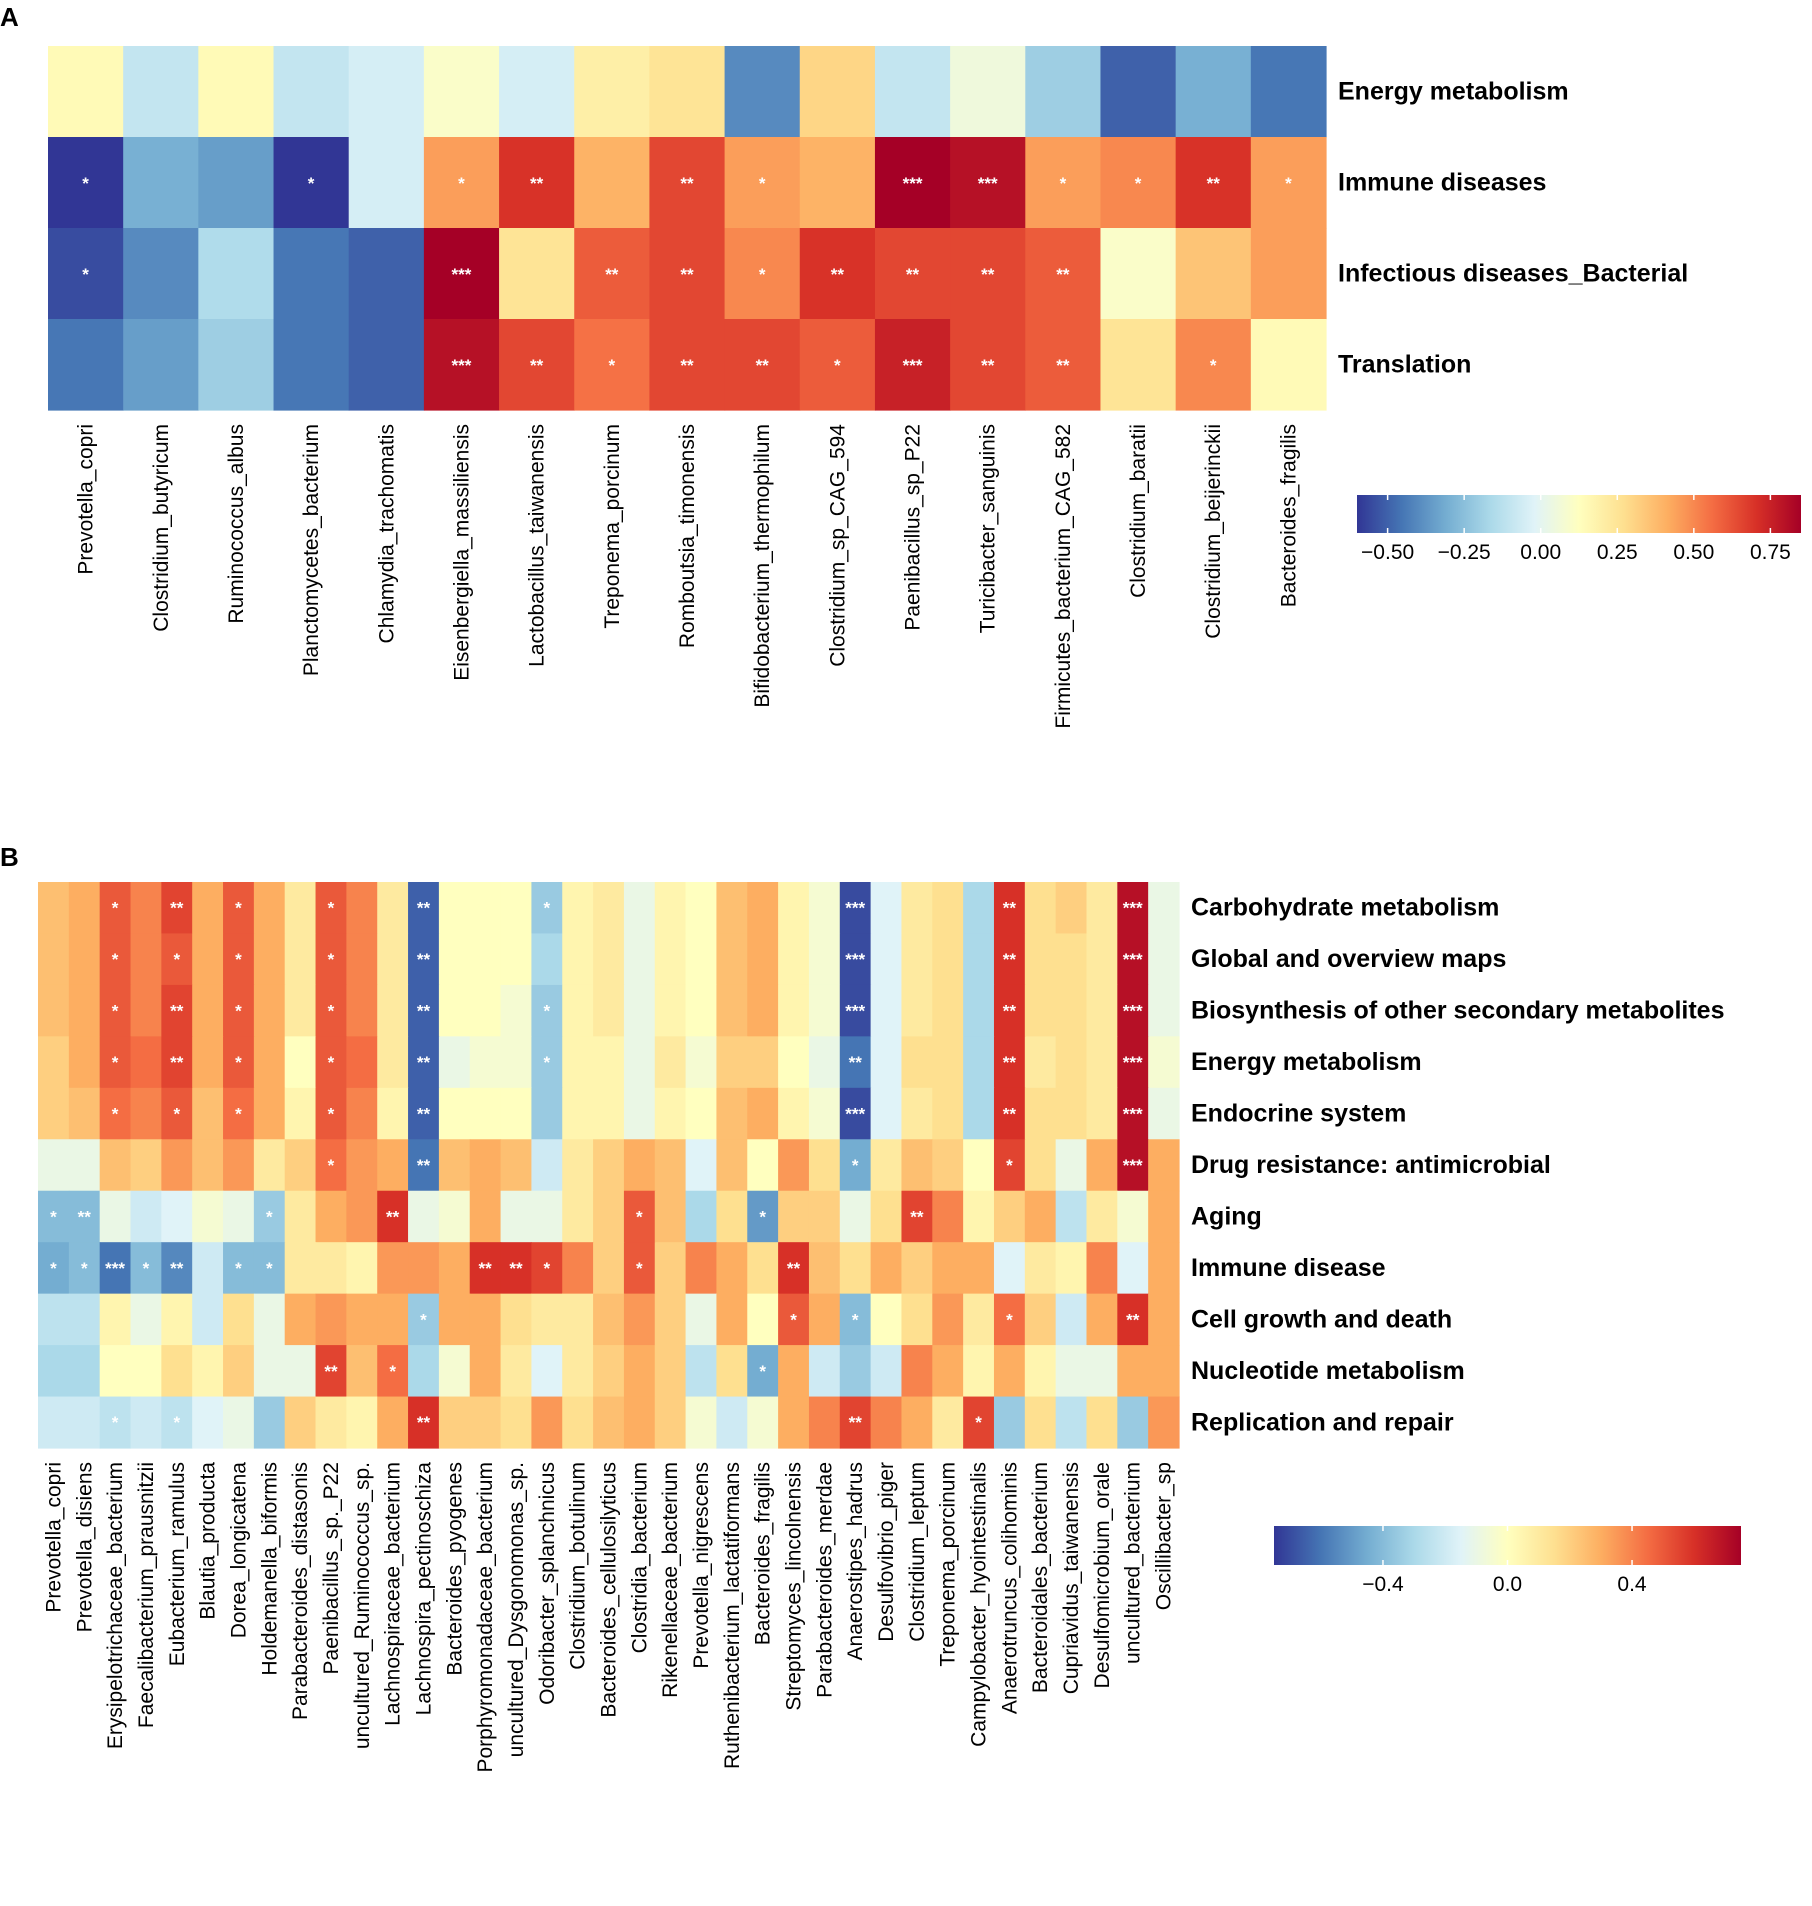  Describe the element at coordinates (670, 1319) in the screenshot. I see `heatmap-cell-cell-growth-and-death-rikenellaceae-bacterium` at that location.